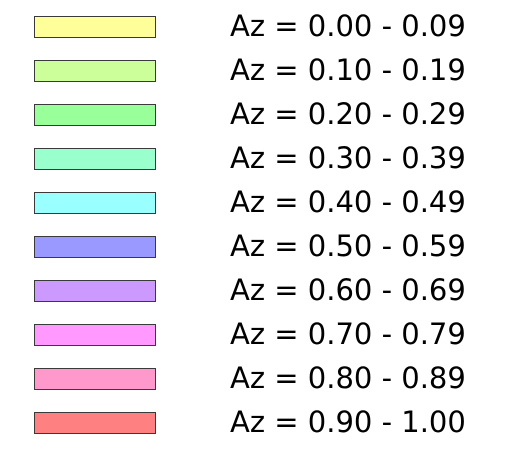  What do you see at coordinates (348, 334) in the screenshot?
I see `legend-label: Az = 0.70 - 0.79` at bounding box center [348, 334].